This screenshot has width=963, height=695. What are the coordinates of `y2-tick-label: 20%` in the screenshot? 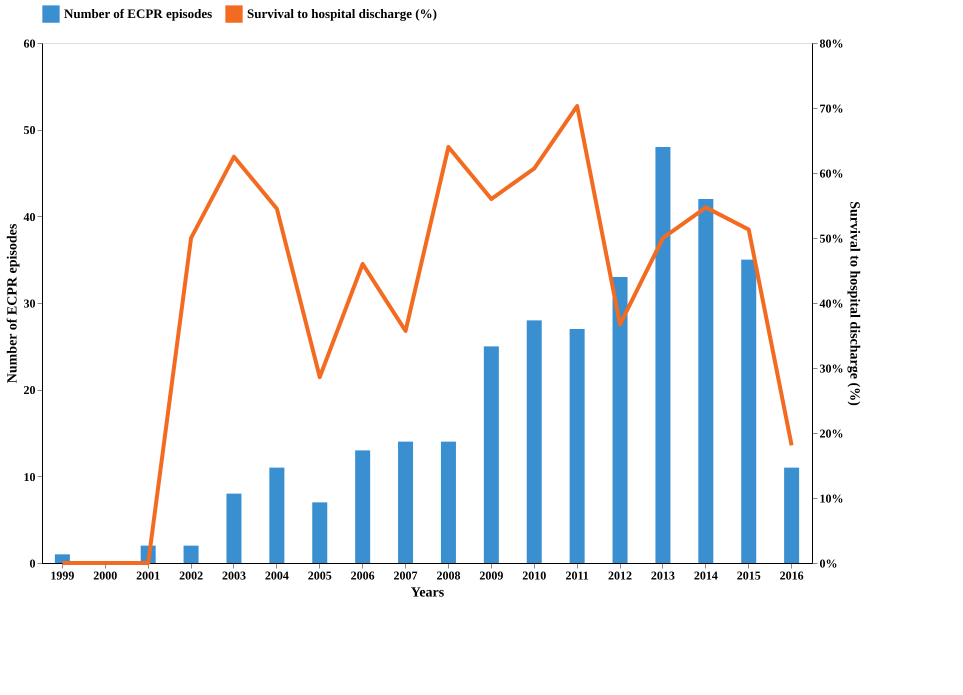 It's located at (832, 433).